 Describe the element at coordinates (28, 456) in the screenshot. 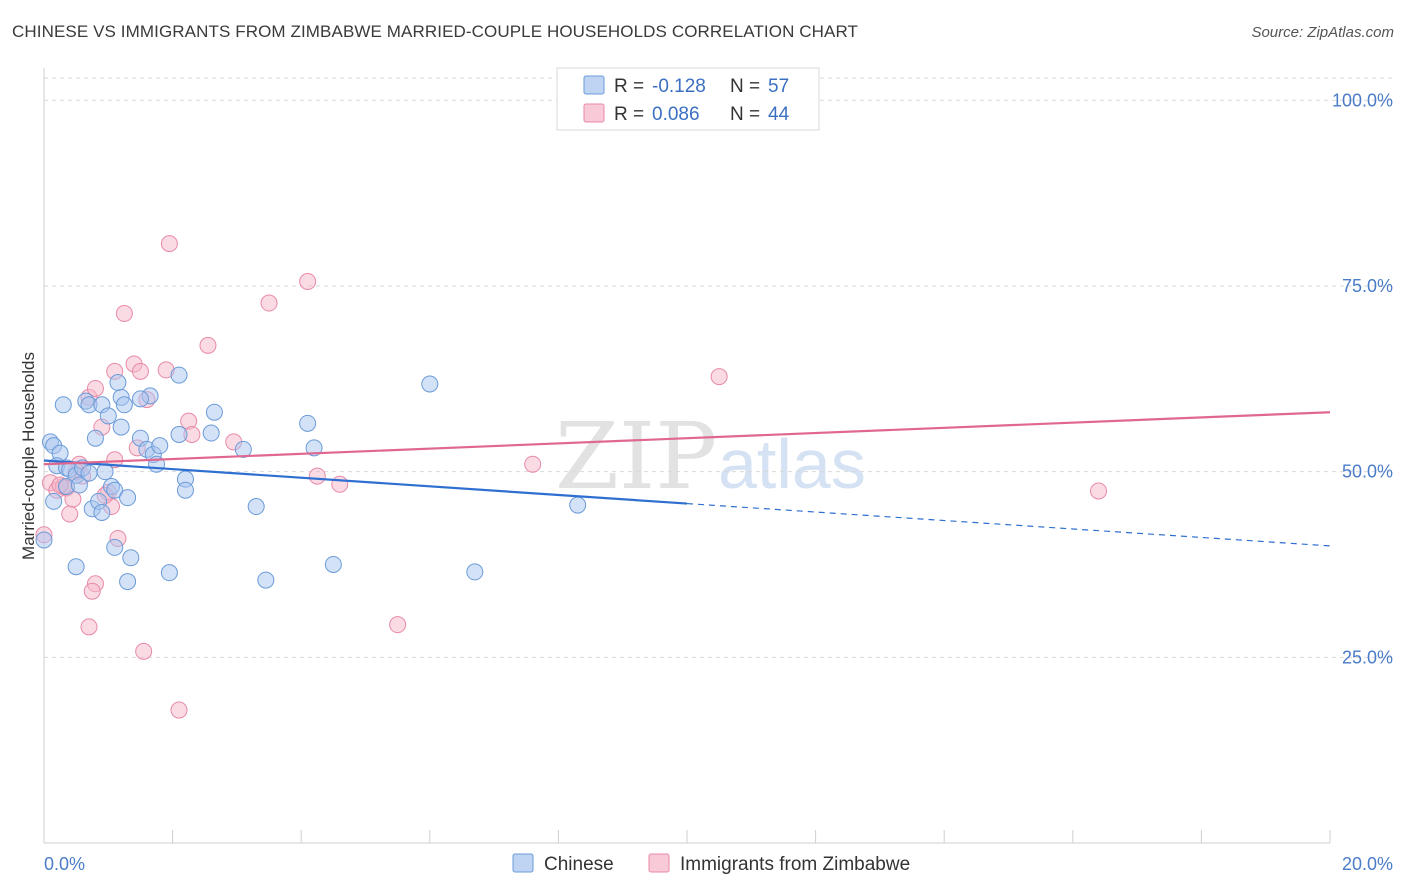

I see `y-axis-label: Married-couple Households` at that location.